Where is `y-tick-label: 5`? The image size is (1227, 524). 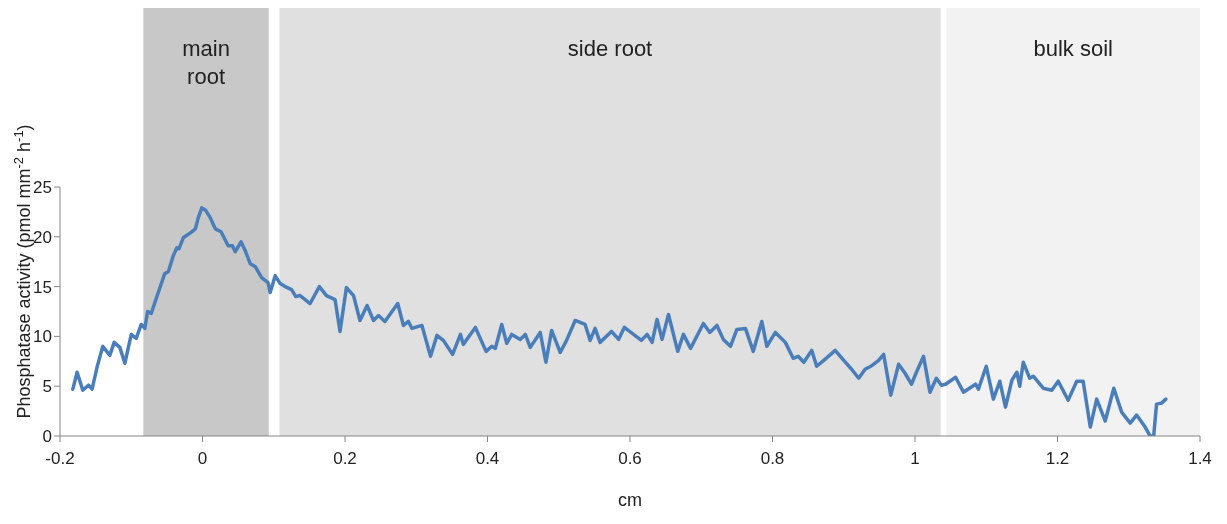
y-tick-label: 5 is located at coordinates (47, 387).